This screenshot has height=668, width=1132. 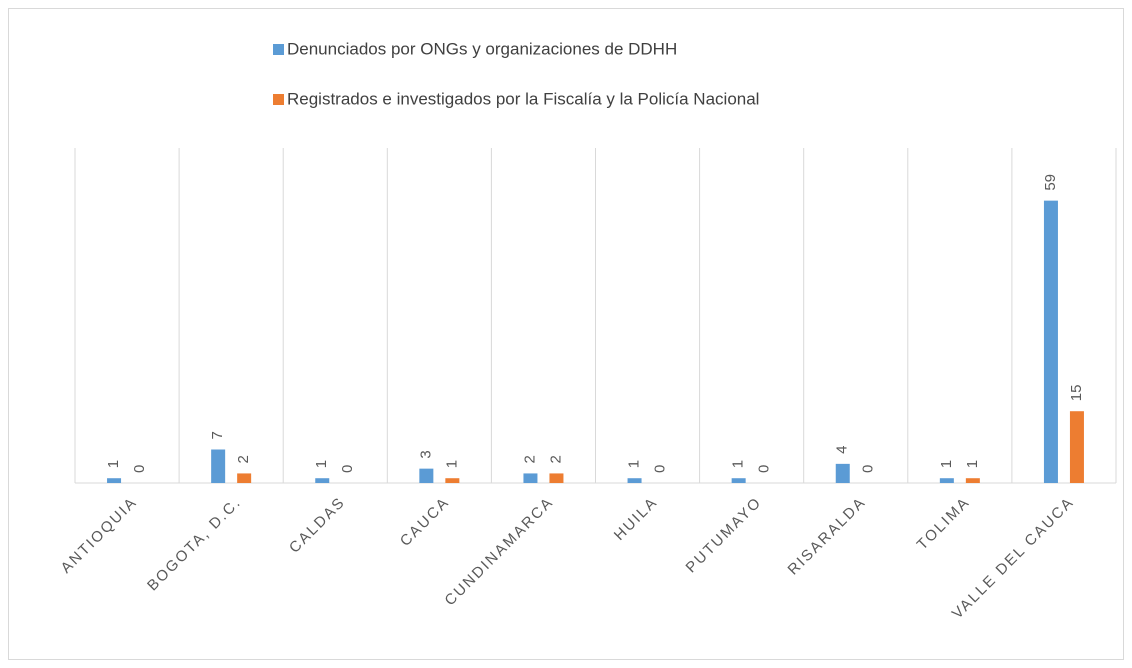 I want to click on data-label: 4, so click(x=842, y=450).